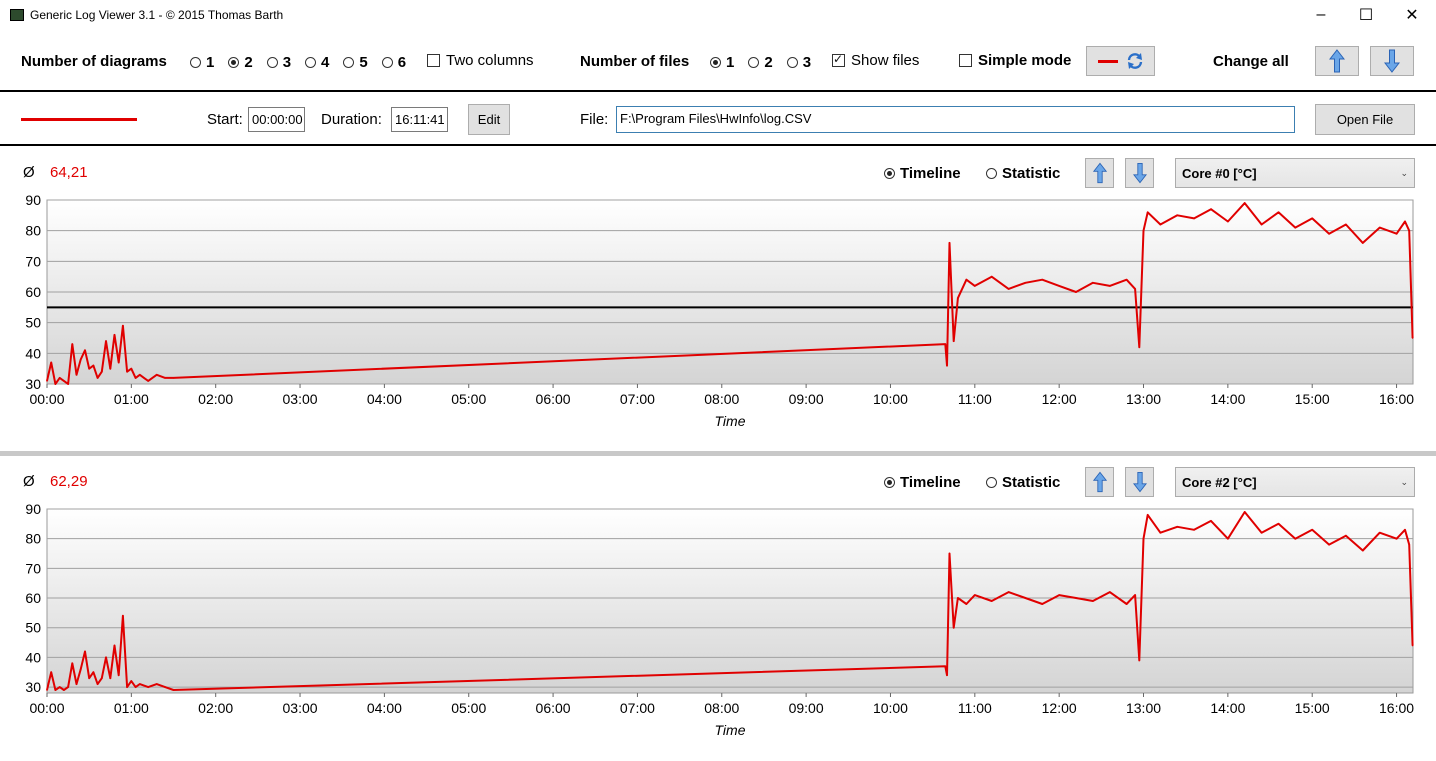  Describe the element at coordinates (278, 62) in the screenshot. I see `diagram-count-option-3: 3` at that location.